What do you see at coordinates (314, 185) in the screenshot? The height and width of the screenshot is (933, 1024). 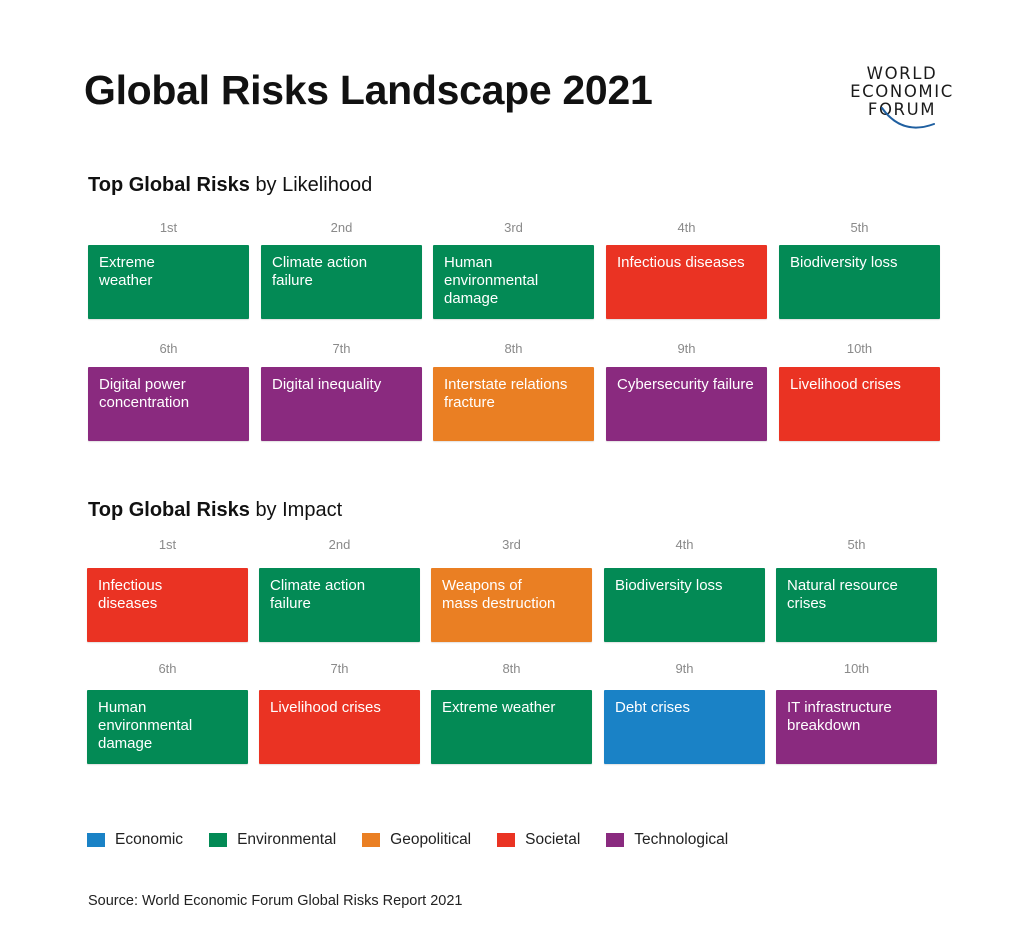 I see `likelihood-title-rest: by Likelihood` at bounding box center [314, 185].